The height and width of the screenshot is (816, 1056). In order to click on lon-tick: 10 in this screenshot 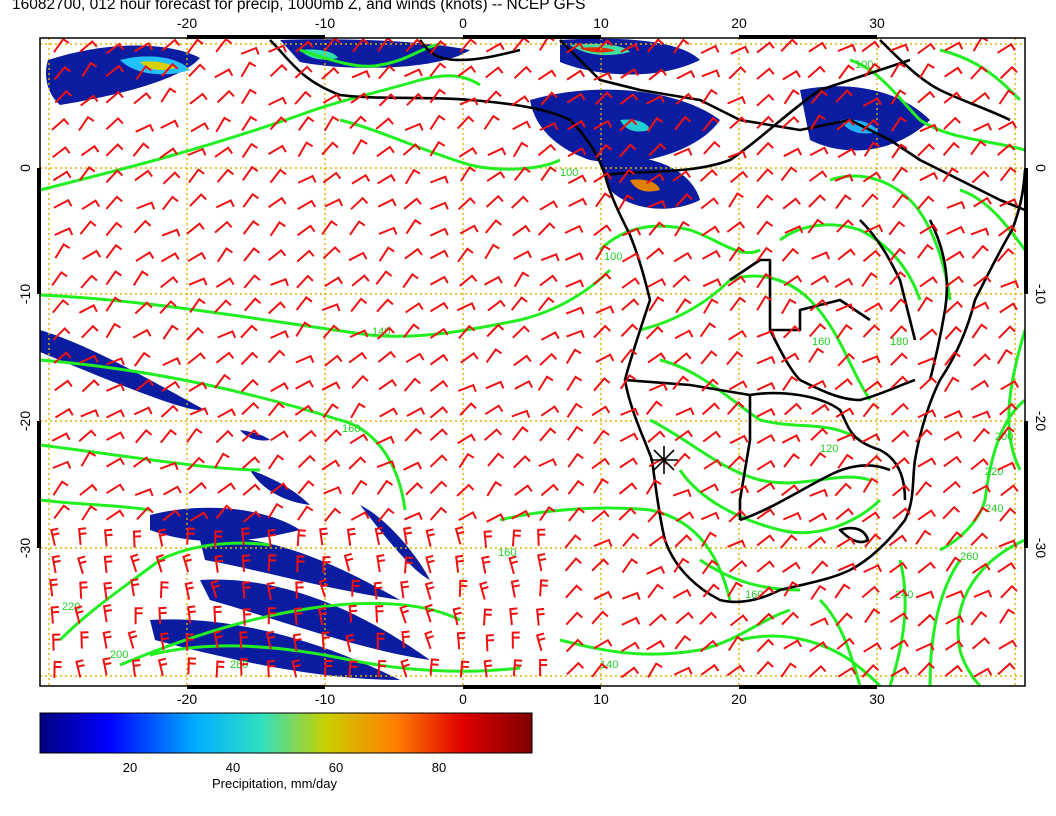, I will do `click(601, 699)`.